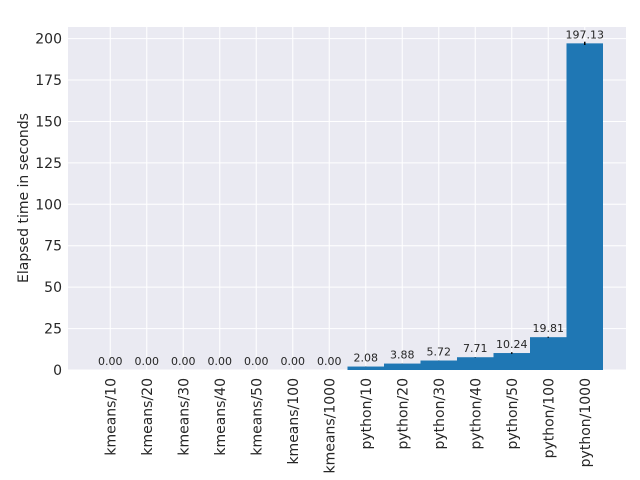 The image size is (640, 480). What do you see at coordinates (330, 425) in the screenshot?
I see `x-tick-label: kmeans/1000` at bounding box center [330, 425].